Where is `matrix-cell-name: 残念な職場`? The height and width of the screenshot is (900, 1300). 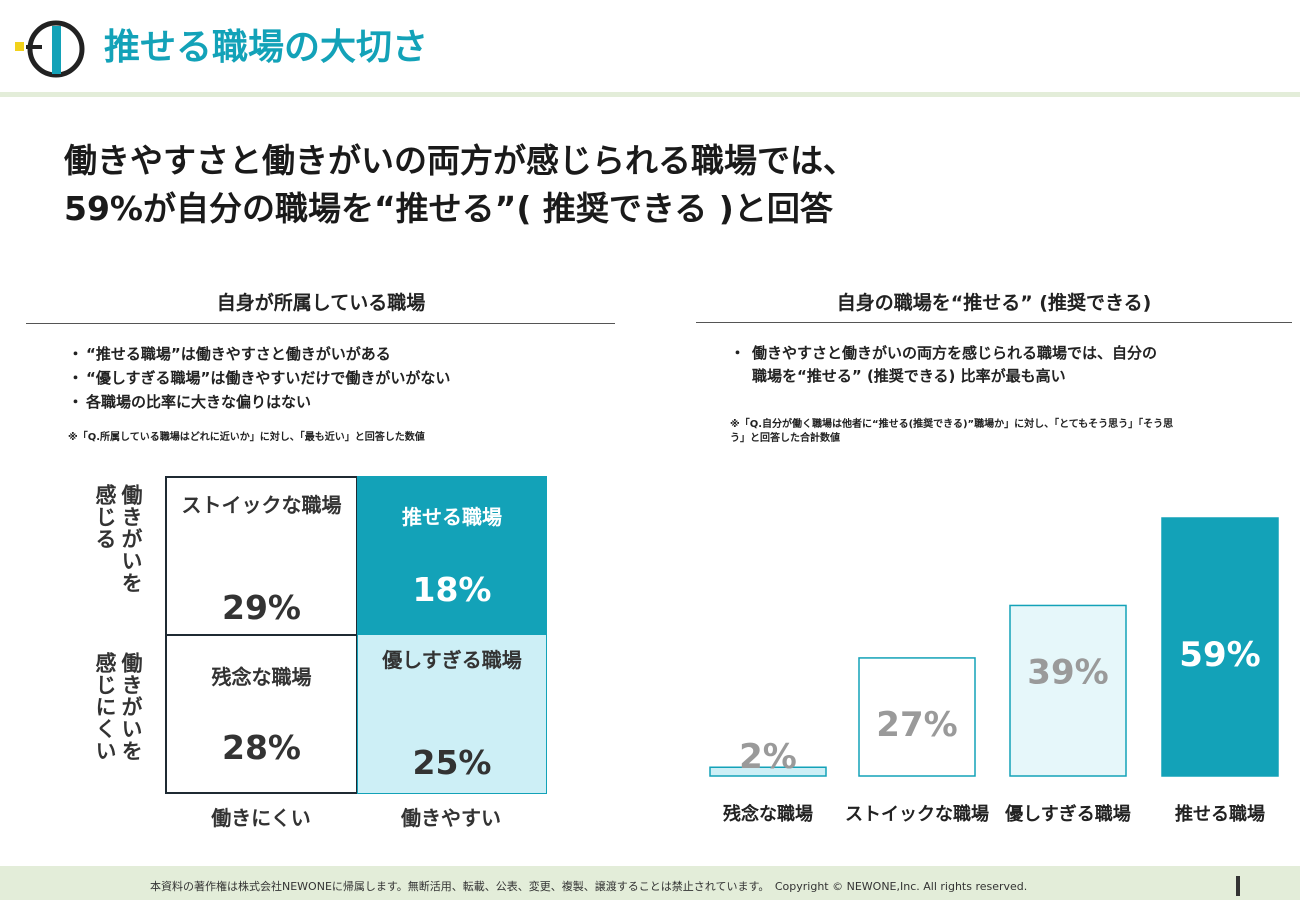 matrix-cell-name: 残念な職場 is located at coordinates (261, 677).